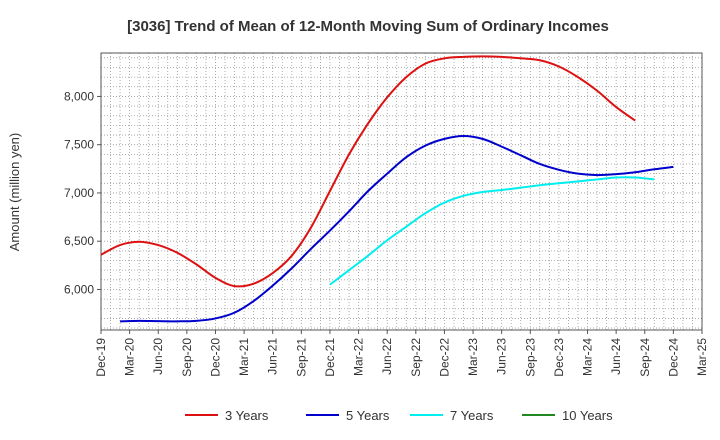 This screenshot has width=720, height=440. Describe the element at coordinates (244, 357) in the screenshot. I see `x-tick-label: Mar-21` at that location.